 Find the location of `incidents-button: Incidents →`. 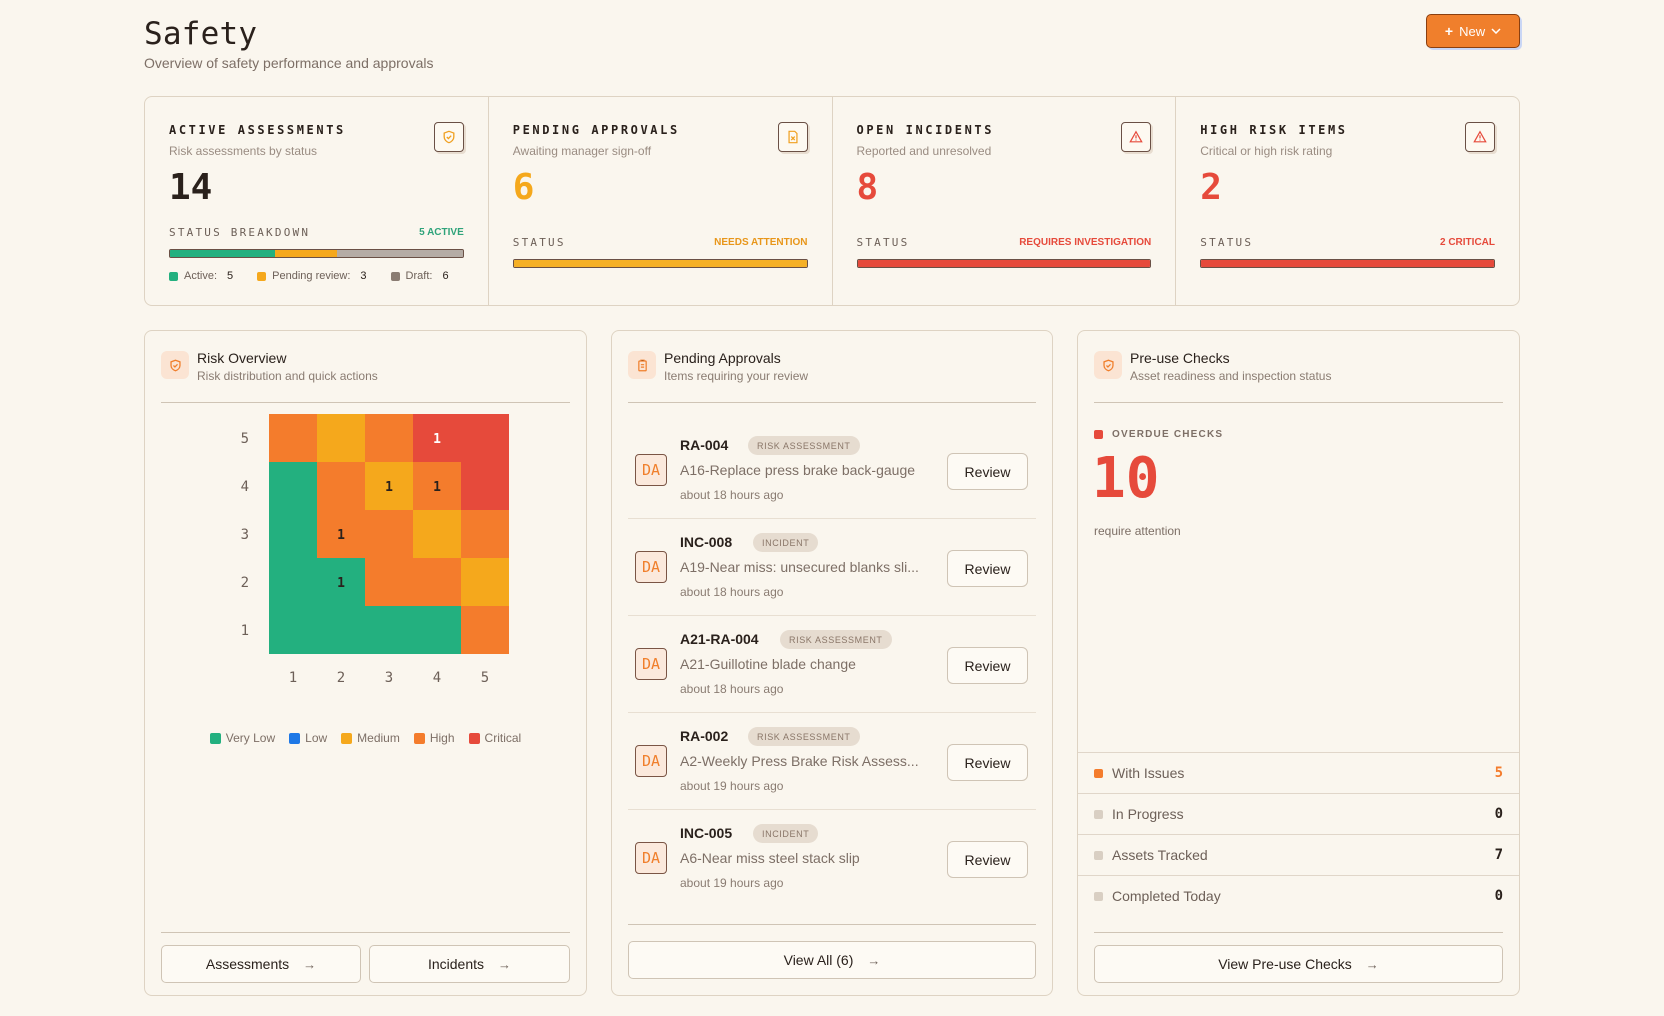

incidents-button: Incidents → is located at coordinates (469, 964).